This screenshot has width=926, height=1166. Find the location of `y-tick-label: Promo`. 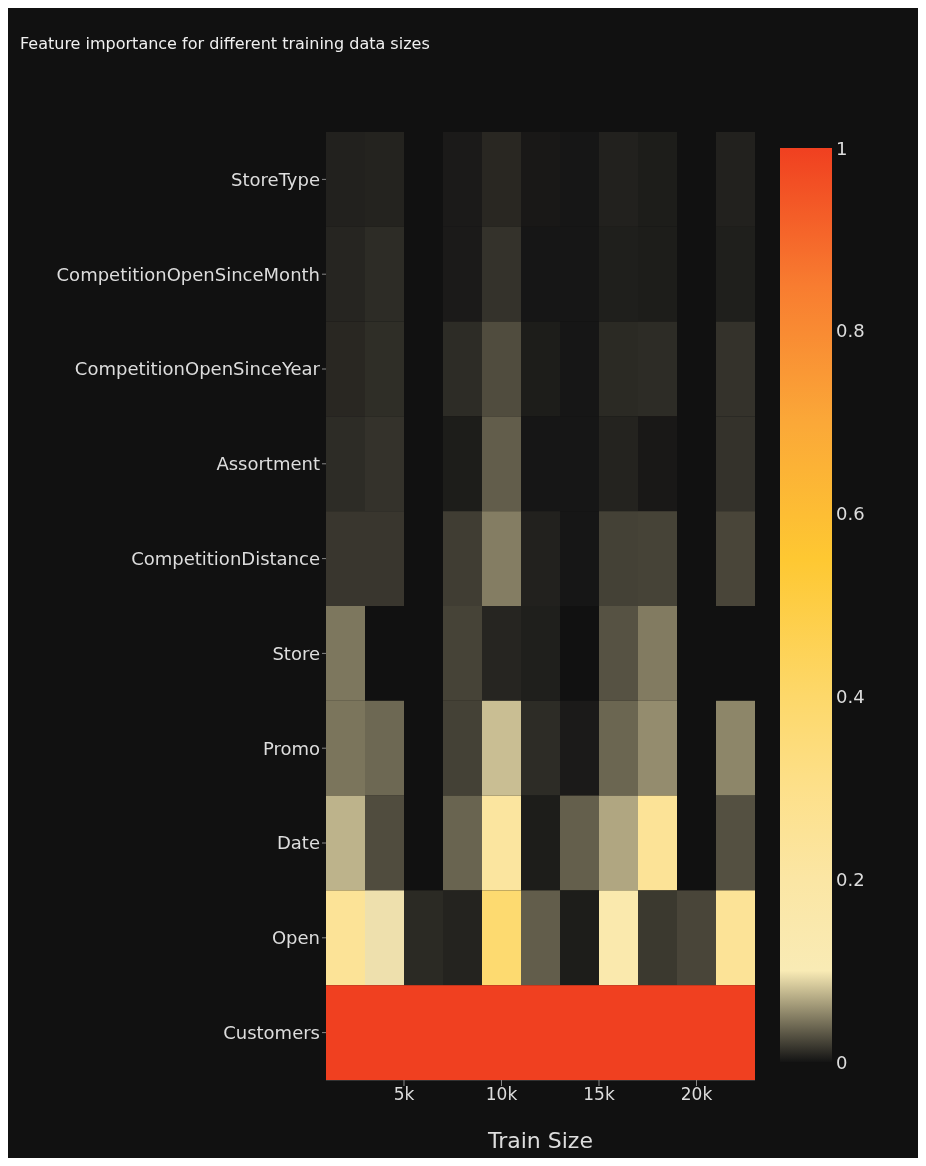

y-tick-label: Promo is located at coordinates (291, 748).